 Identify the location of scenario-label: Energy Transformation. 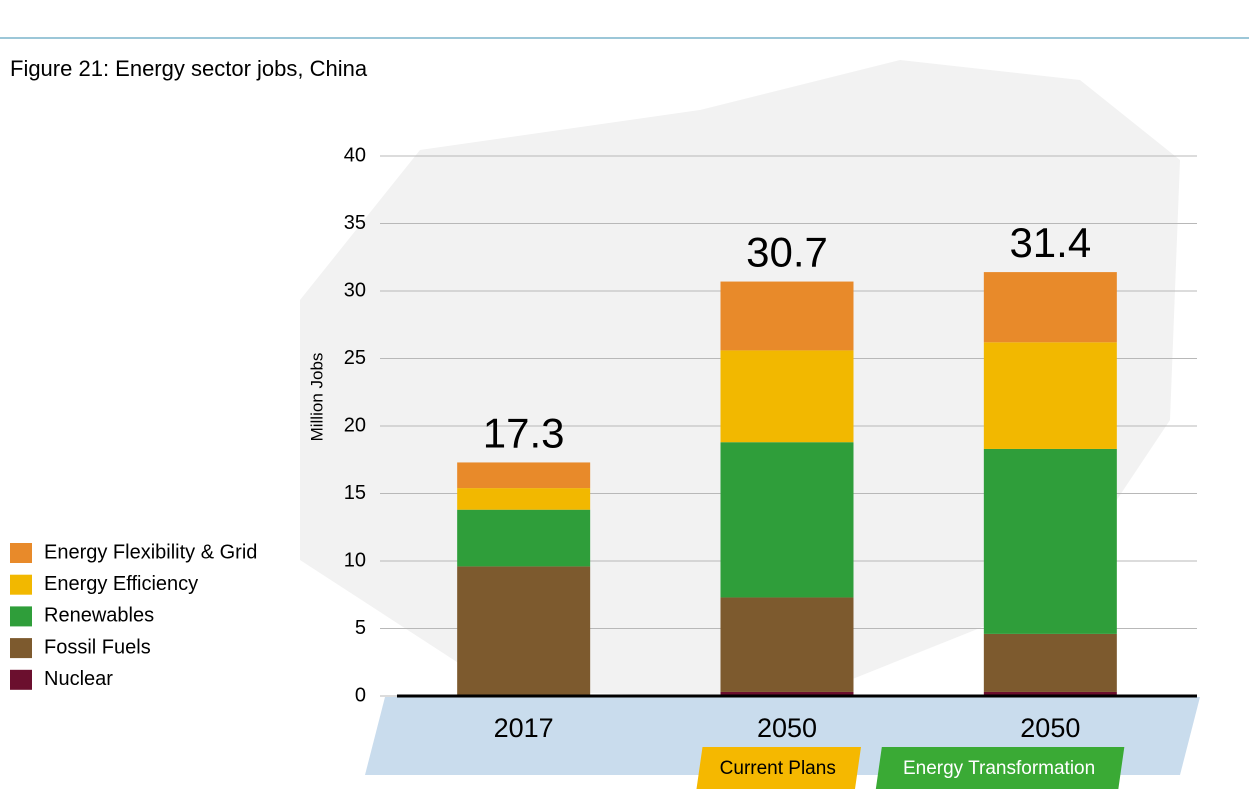
(999, 768).